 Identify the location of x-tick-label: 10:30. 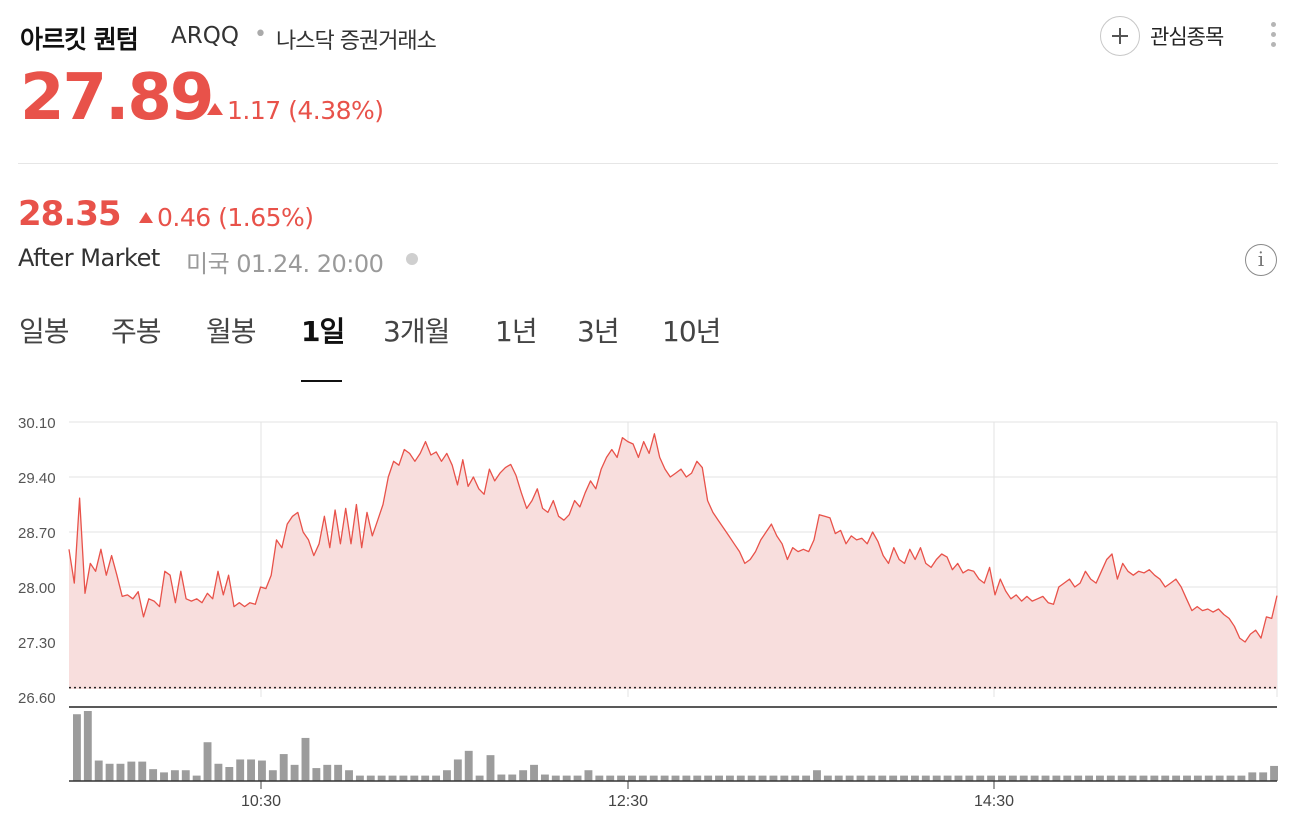
(261, 801).